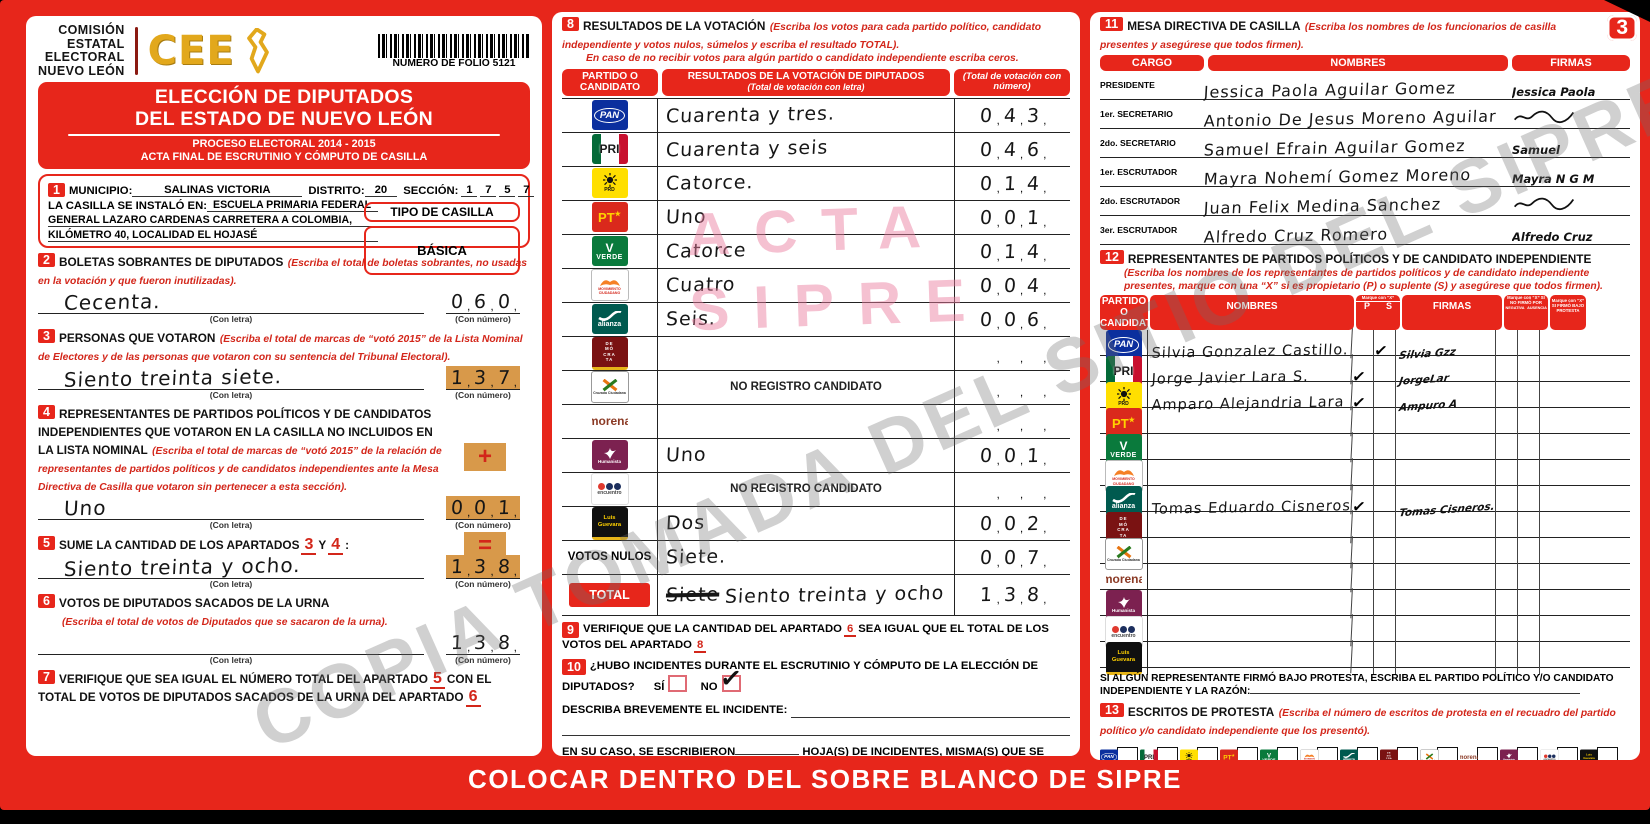  What do you see at coordinates (678, 684) in the screenshot?
I see `si-checkbox` at bounding box center [678, 684].